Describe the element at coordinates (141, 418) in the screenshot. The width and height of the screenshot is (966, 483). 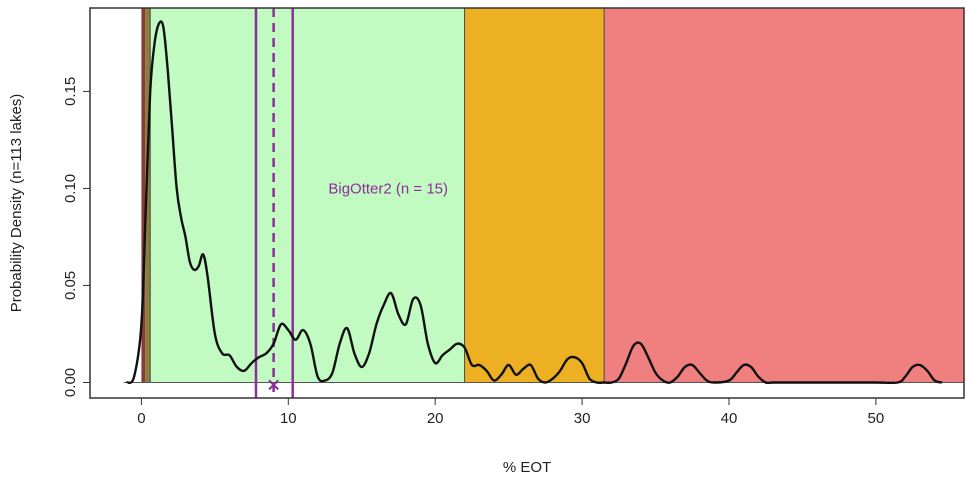
I see `x-tick-label-0: 0` at that location.